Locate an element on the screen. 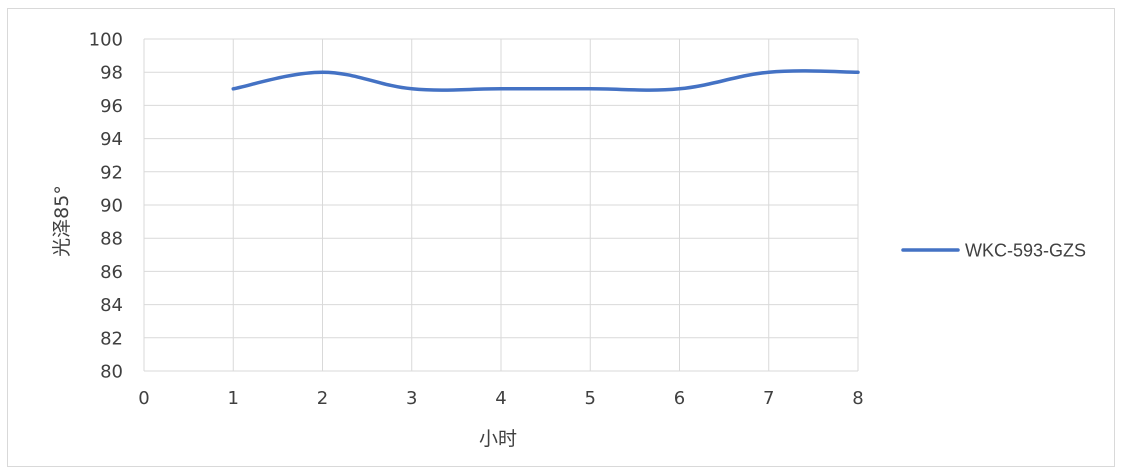 Image resolution: width=1124 pixels, height=476 pixels. y-tick-label: 86 is located at coordinates (111, 272).